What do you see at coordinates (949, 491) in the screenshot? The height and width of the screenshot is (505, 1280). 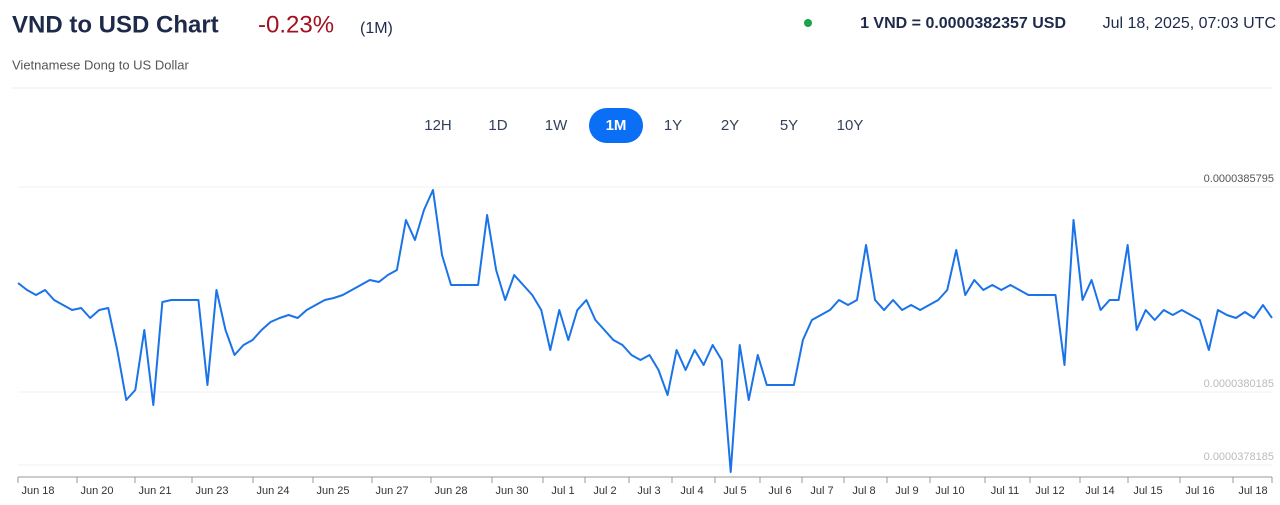 I see `x-tick-label: Jul 10` at bounding box center [949, 491].